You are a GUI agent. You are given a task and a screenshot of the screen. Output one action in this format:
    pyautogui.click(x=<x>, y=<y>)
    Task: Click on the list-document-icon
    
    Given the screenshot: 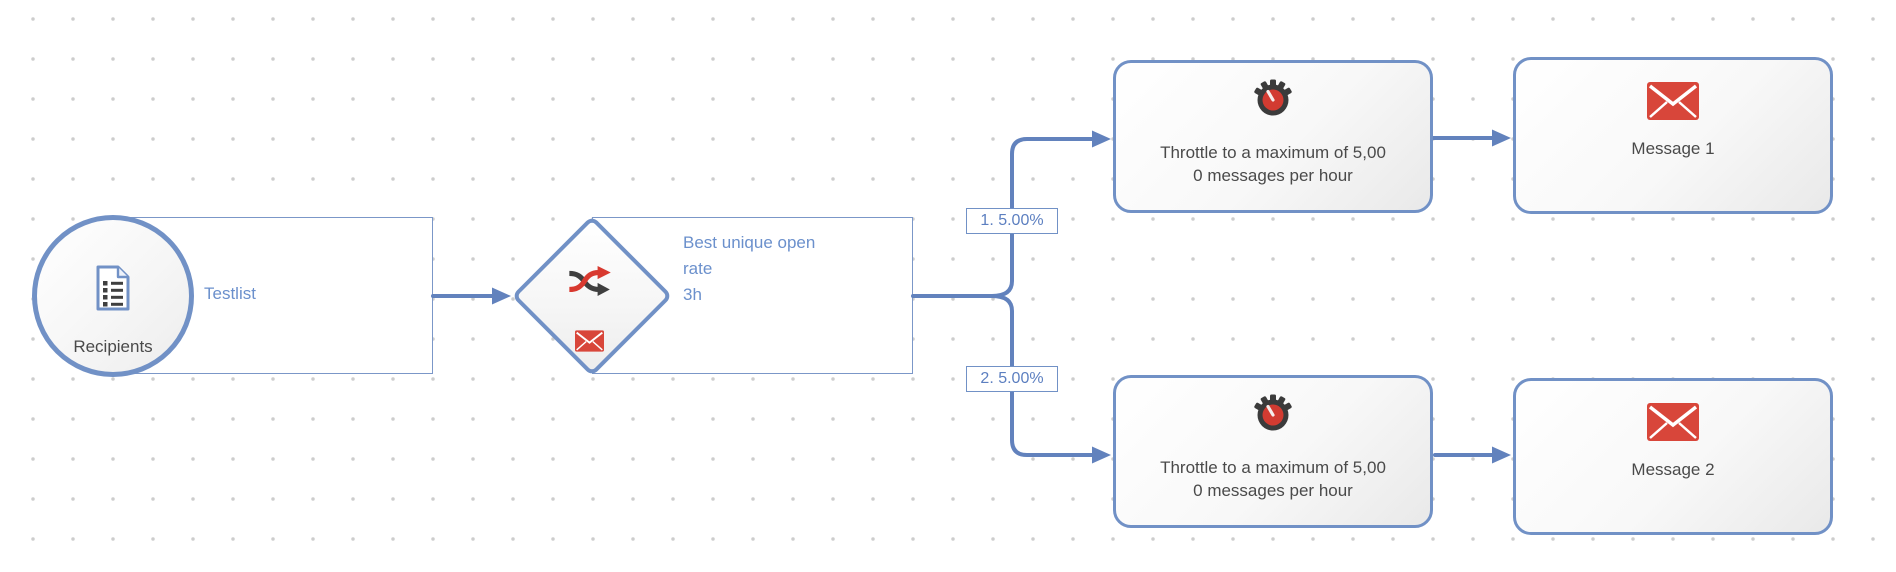 What is the action you would take?
    pyautogui.click(x=113, y=290)
    